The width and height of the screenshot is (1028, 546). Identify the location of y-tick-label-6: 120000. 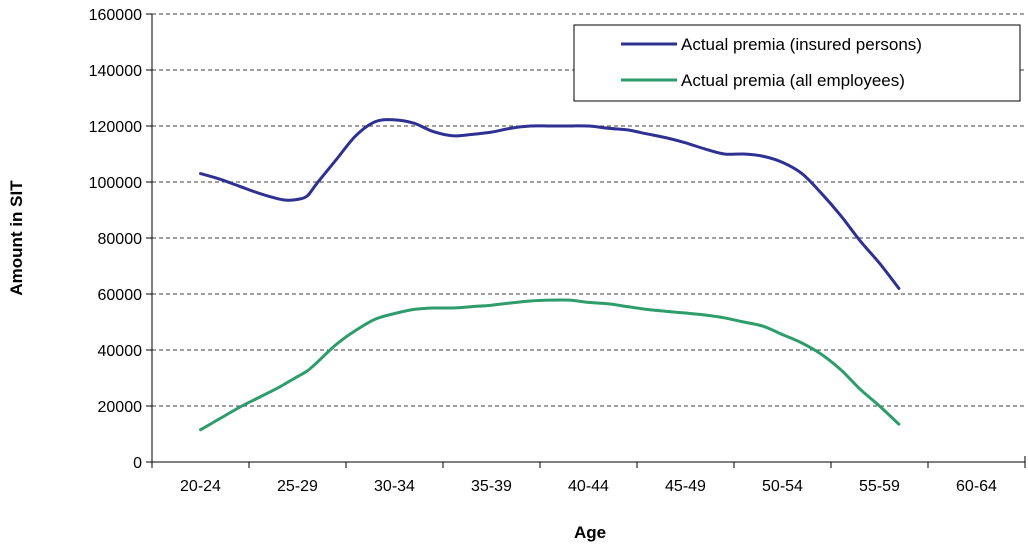
(115, 127).